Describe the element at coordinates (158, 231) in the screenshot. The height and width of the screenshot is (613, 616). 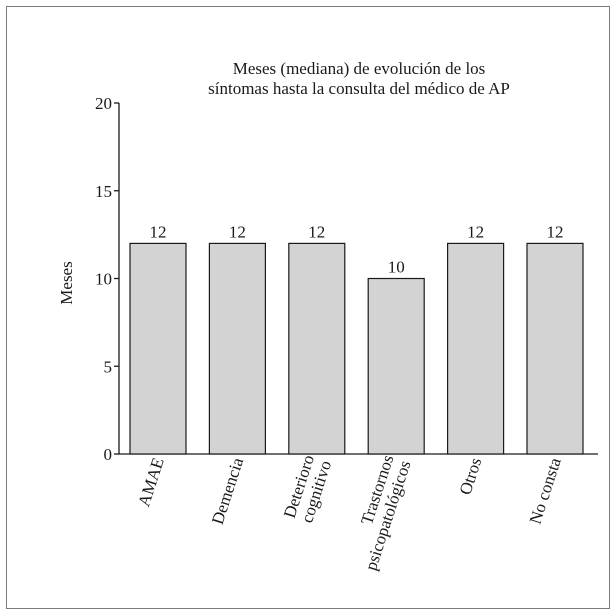
I see `data-label-1: 12` at that location.